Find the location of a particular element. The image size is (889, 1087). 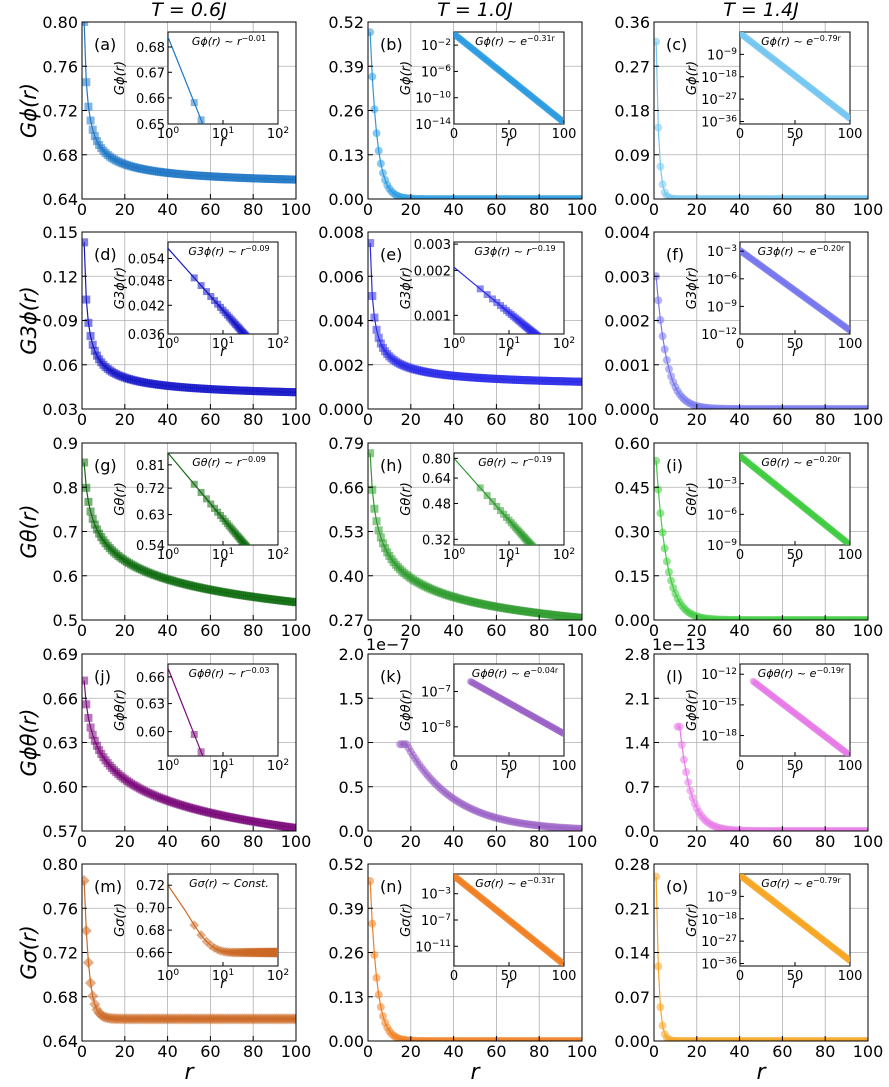

inset-y-tick-label: 10−27 is located at coordinates (719, 100).